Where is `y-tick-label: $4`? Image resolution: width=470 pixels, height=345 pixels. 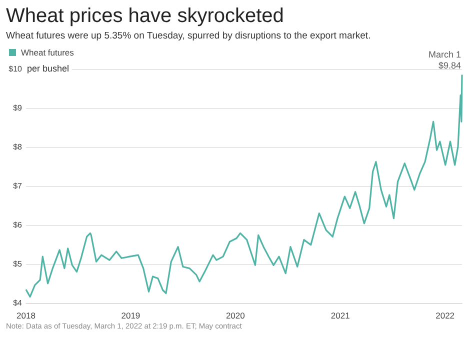
y-tick-label: $4 is located at coordinates (18, 303).